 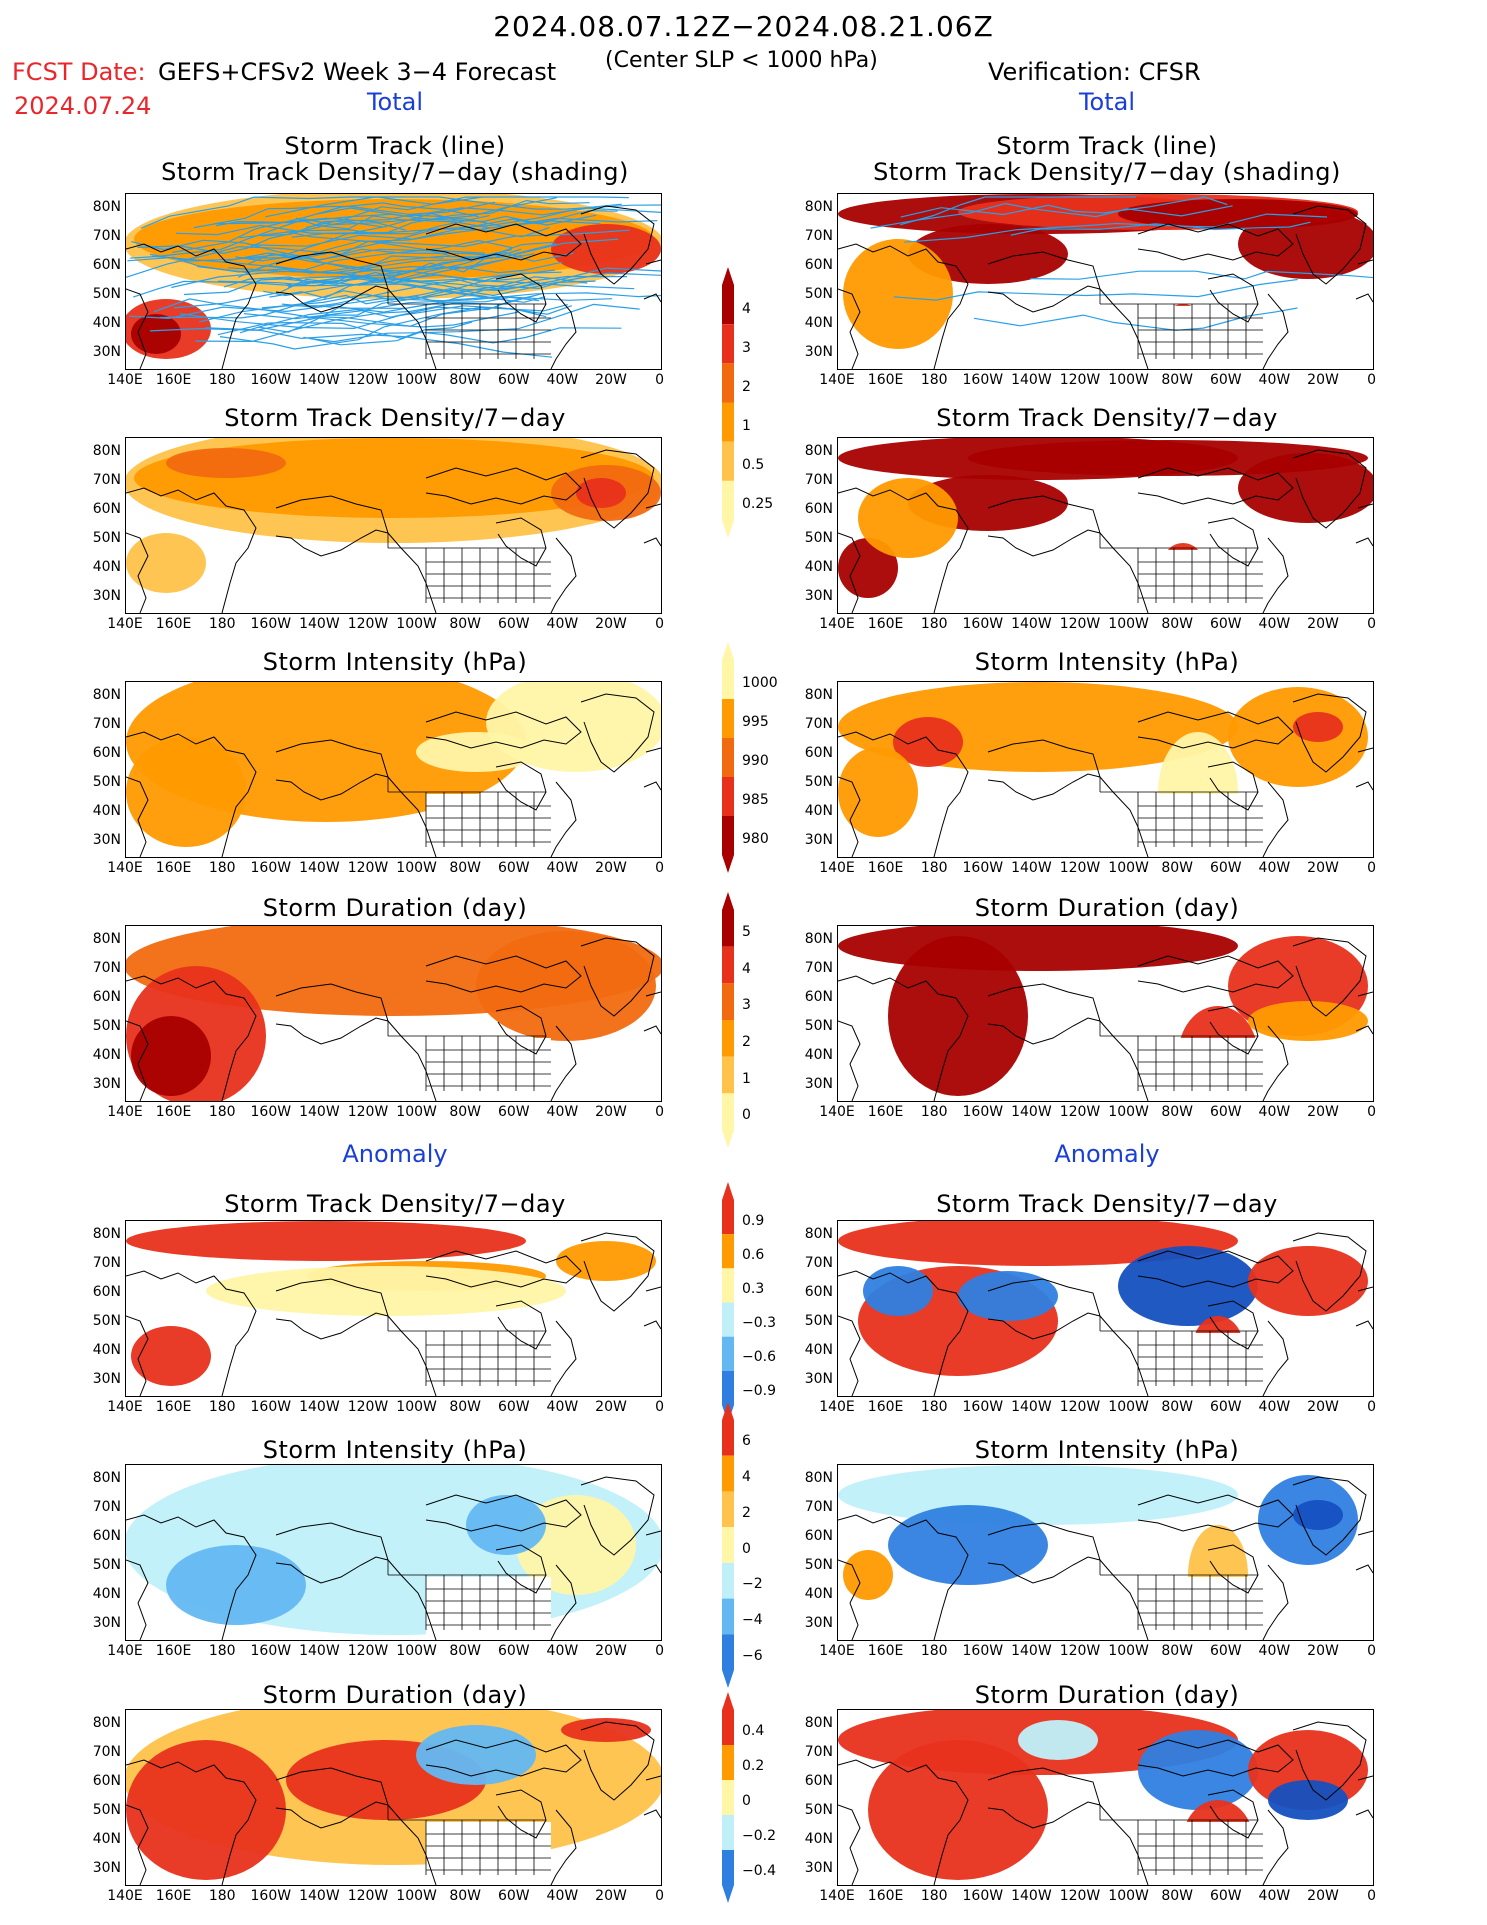 I want to click on storm-track-lines, so click(x=1121, y=263).